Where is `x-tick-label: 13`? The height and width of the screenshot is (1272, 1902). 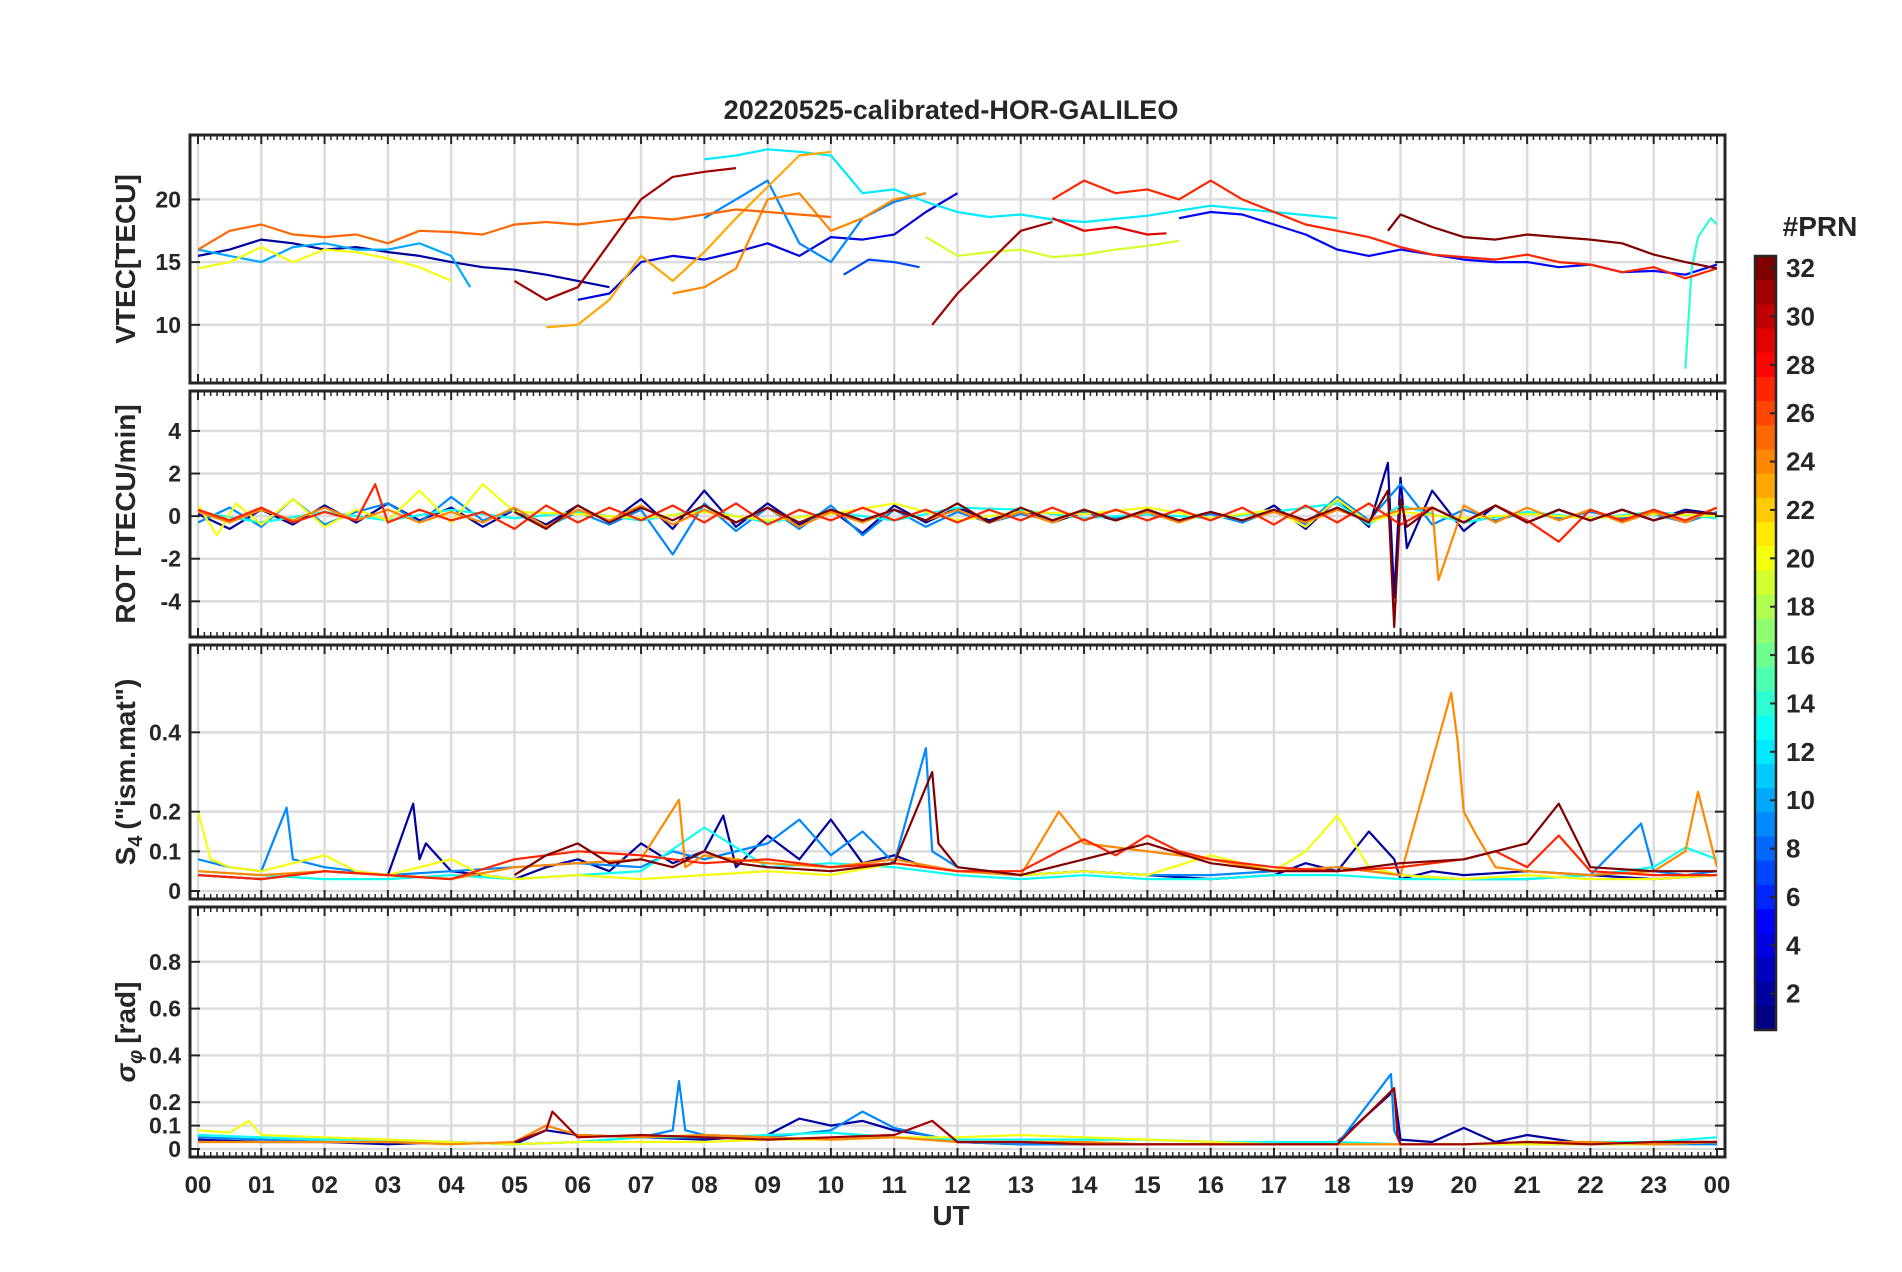 x-tick-label: 13 is located at coordinates (1020, 1185).